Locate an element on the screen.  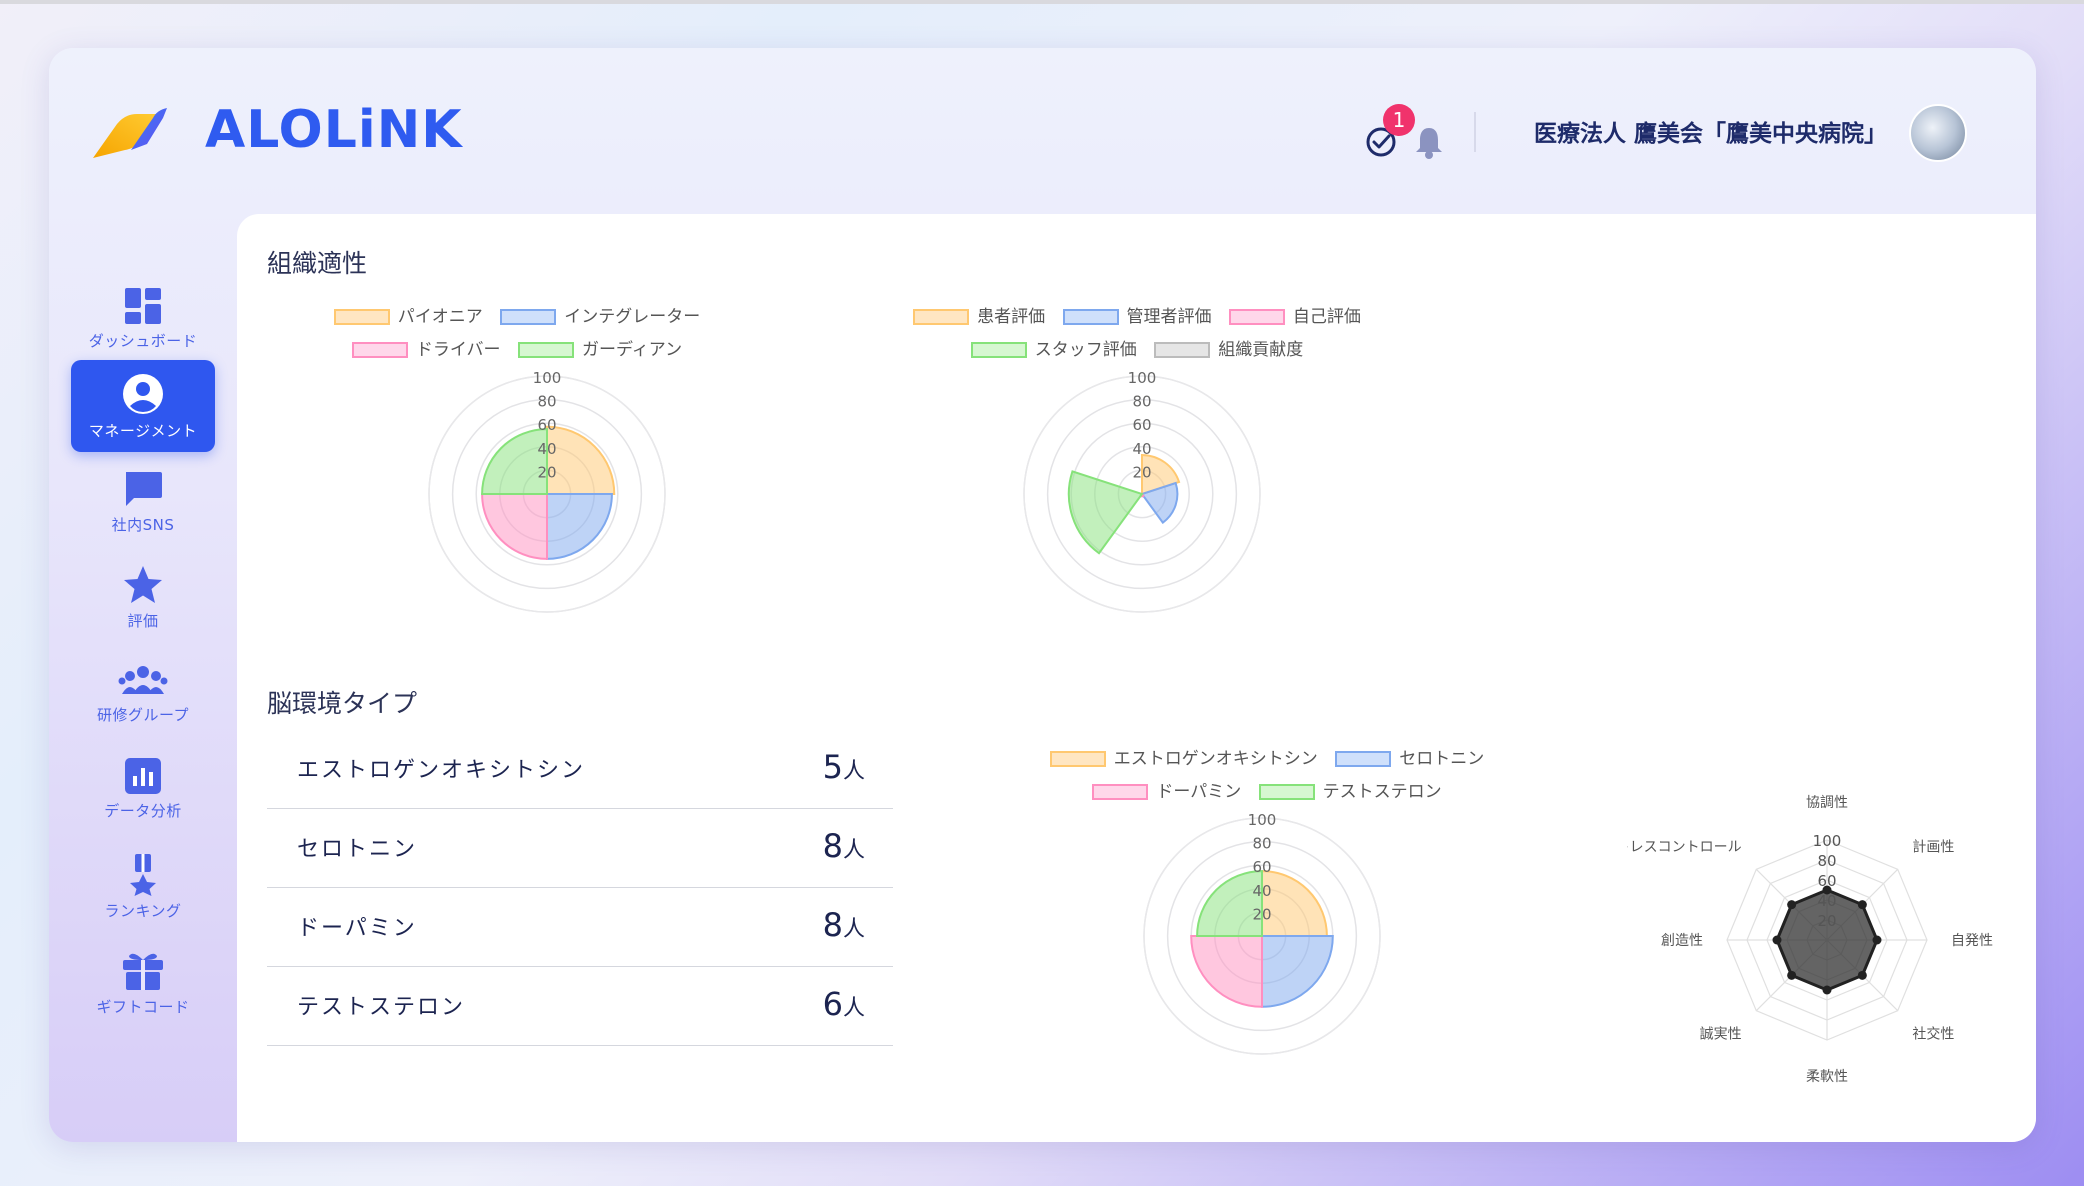
polar-chart-evaluation: 20 40 60 80 100 is located at coordinates (1142, 491).